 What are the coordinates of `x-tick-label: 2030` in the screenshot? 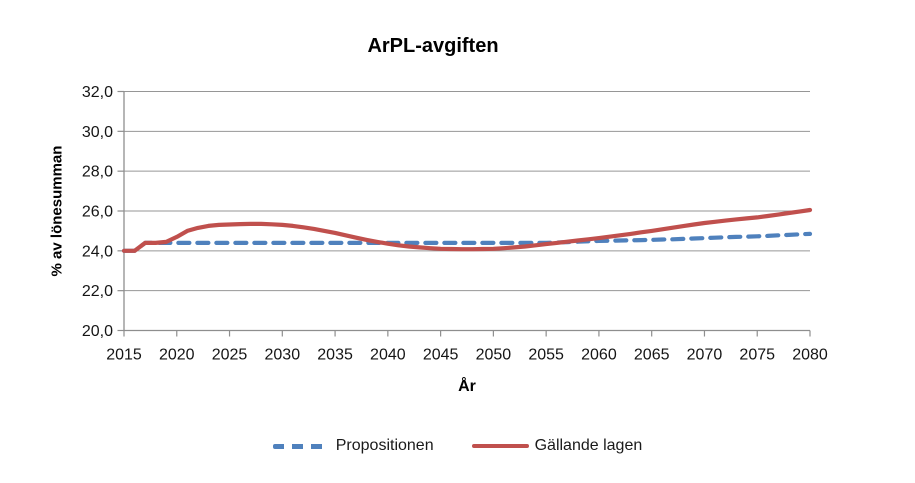 It's located at (283, 355).